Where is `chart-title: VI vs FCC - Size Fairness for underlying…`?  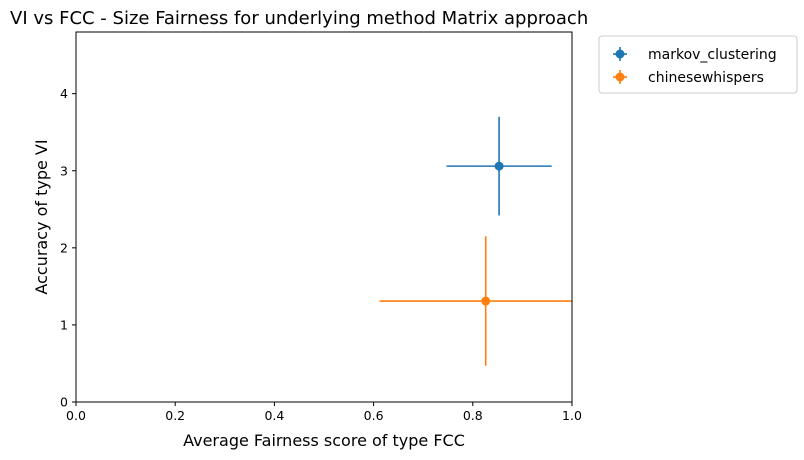 chart-title: VI vs FCC - Size Fairness for underlying… is located at coordinates (299, 18).